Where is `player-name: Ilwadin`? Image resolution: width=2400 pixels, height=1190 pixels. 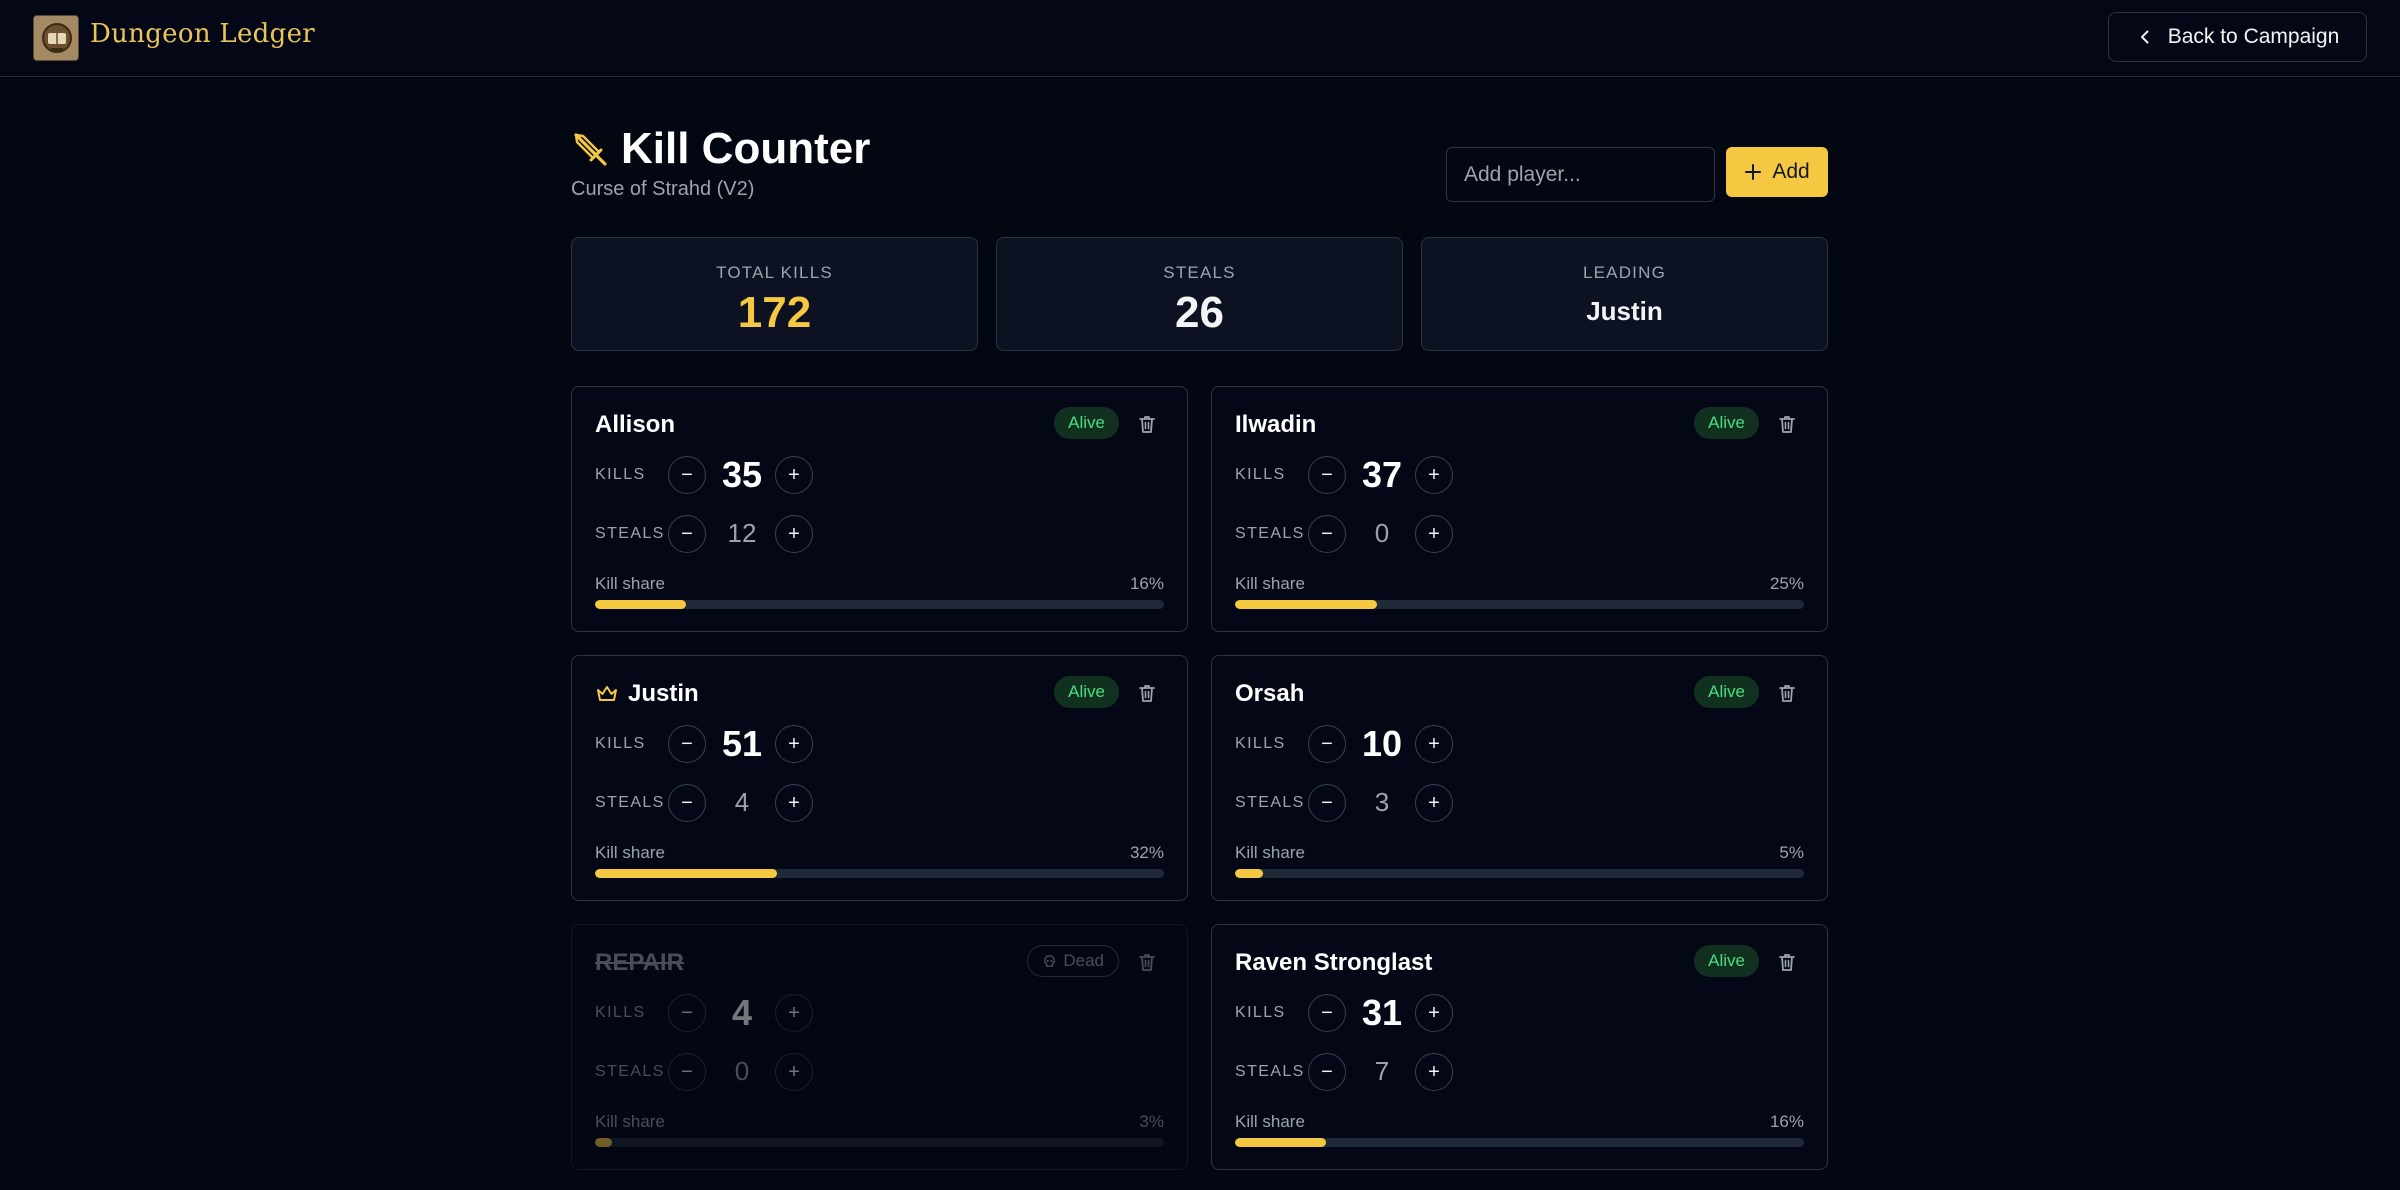 player-name: Ilwadin is located at coordinates (1275, 425).